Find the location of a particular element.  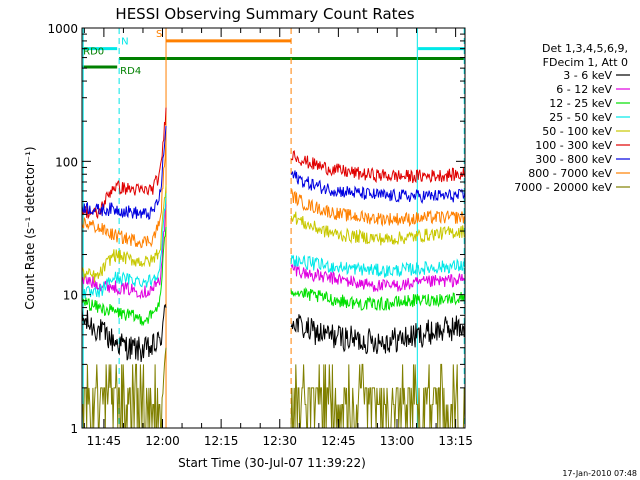

x-tick-label: 12:30 is located at coordinates (279, 441).